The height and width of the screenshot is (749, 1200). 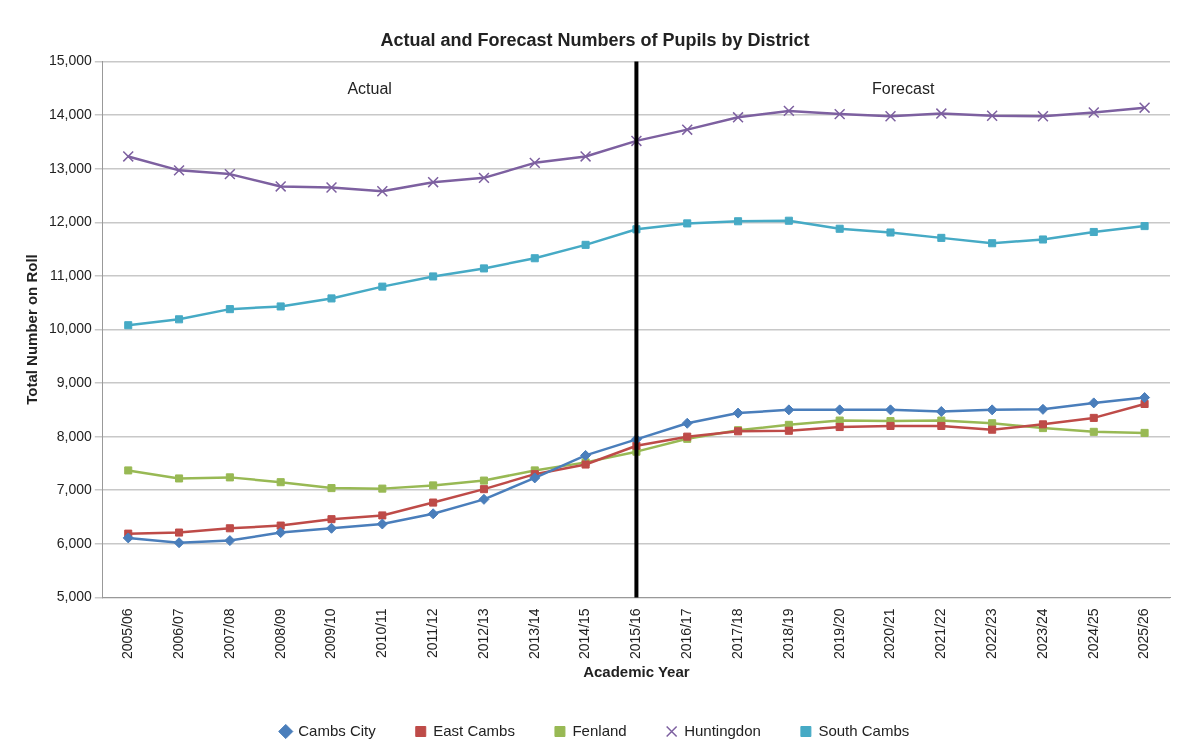 What do you see at coordinates (70, 221) in the screenshot?
I see `y-tick-label: 12,000` at bounding box center [70, 221].